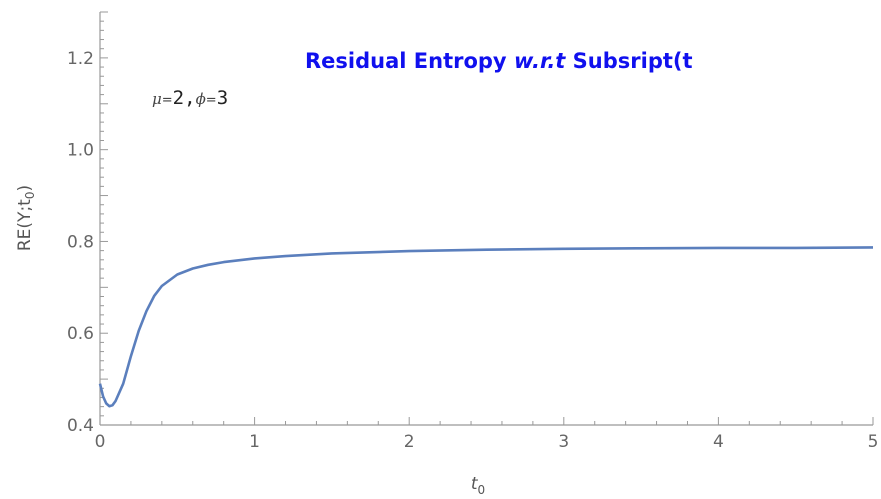 The width and height of the screenshot is (881, 499). I want to click on x-tick-label: 1, so click(254, 442).